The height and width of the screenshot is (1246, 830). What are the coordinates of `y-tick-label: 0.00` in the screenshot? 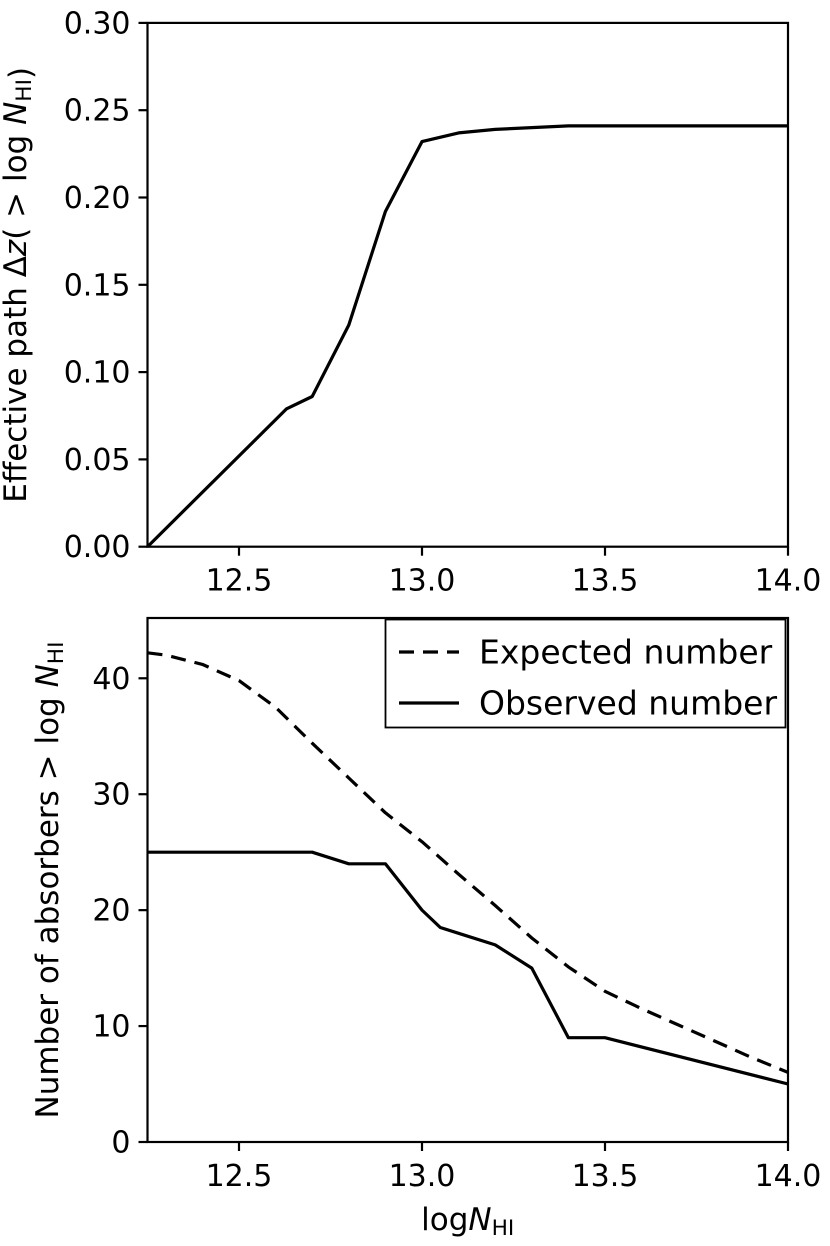 It's located at (97, 547).